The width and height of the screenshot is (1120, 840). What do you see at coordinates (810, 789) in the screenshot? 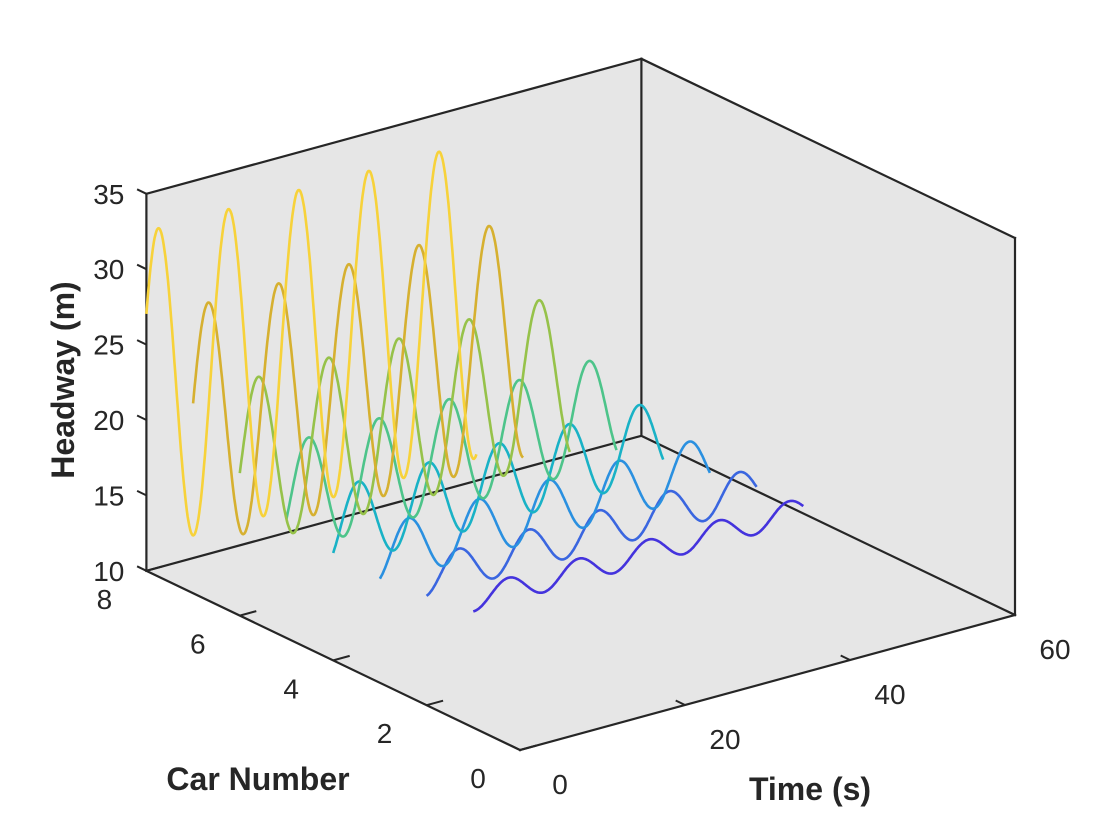
I see `x-axis-title: Time (s)` at bounding box center [810, 789].